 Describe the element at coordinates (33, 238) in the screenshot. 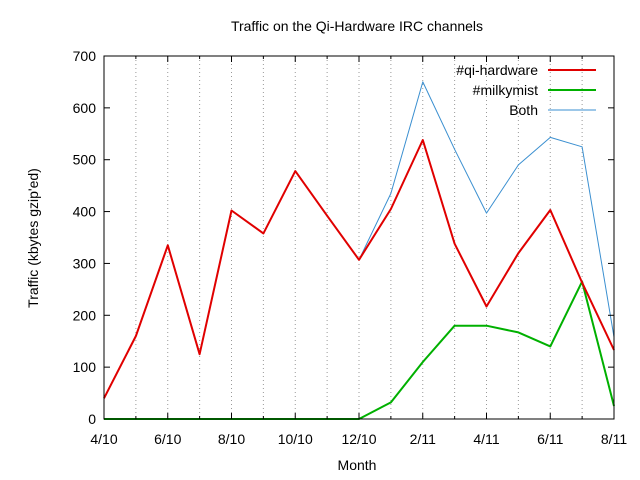

I see `y-axis-label: Traffic (kbytes gzip'ed)` at that location.